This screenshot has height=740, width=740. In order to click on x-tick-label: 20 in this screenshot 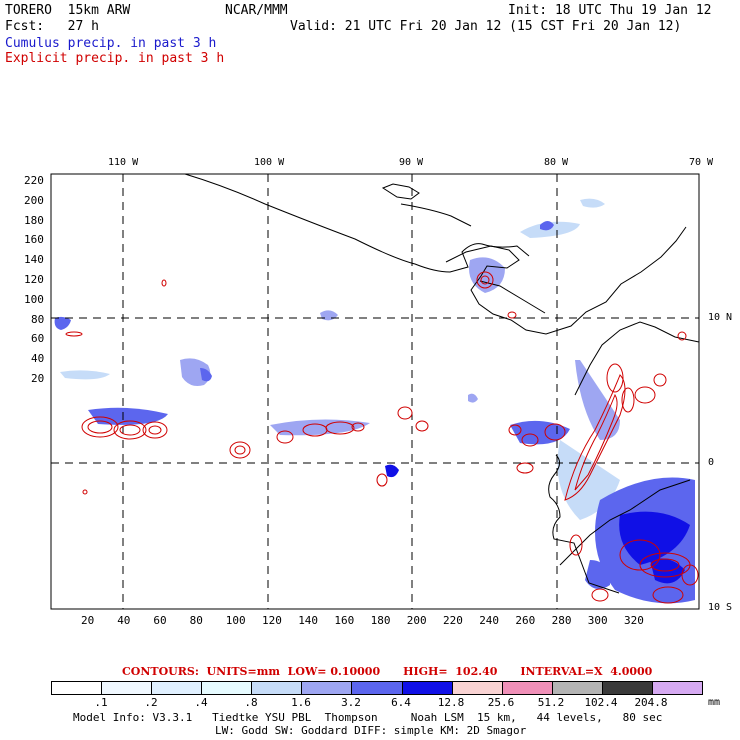, I will do `click(88, 620)`.